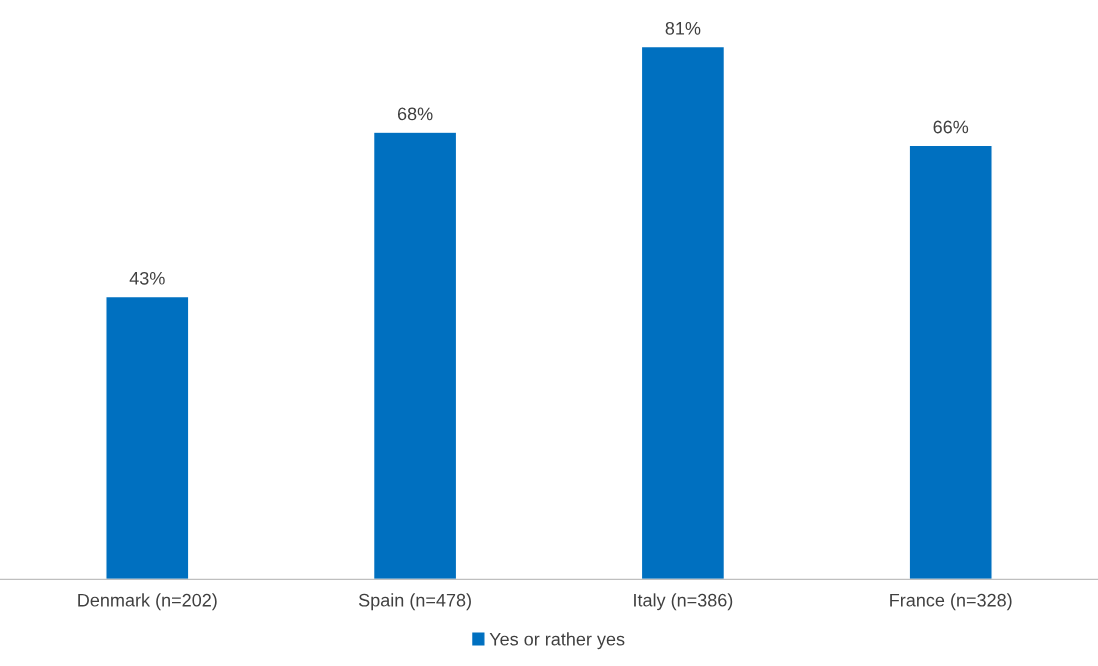 This screenshot has width=1098, height=666. I want to click on legend-label: Yes or rather yes, so click(557, 641).